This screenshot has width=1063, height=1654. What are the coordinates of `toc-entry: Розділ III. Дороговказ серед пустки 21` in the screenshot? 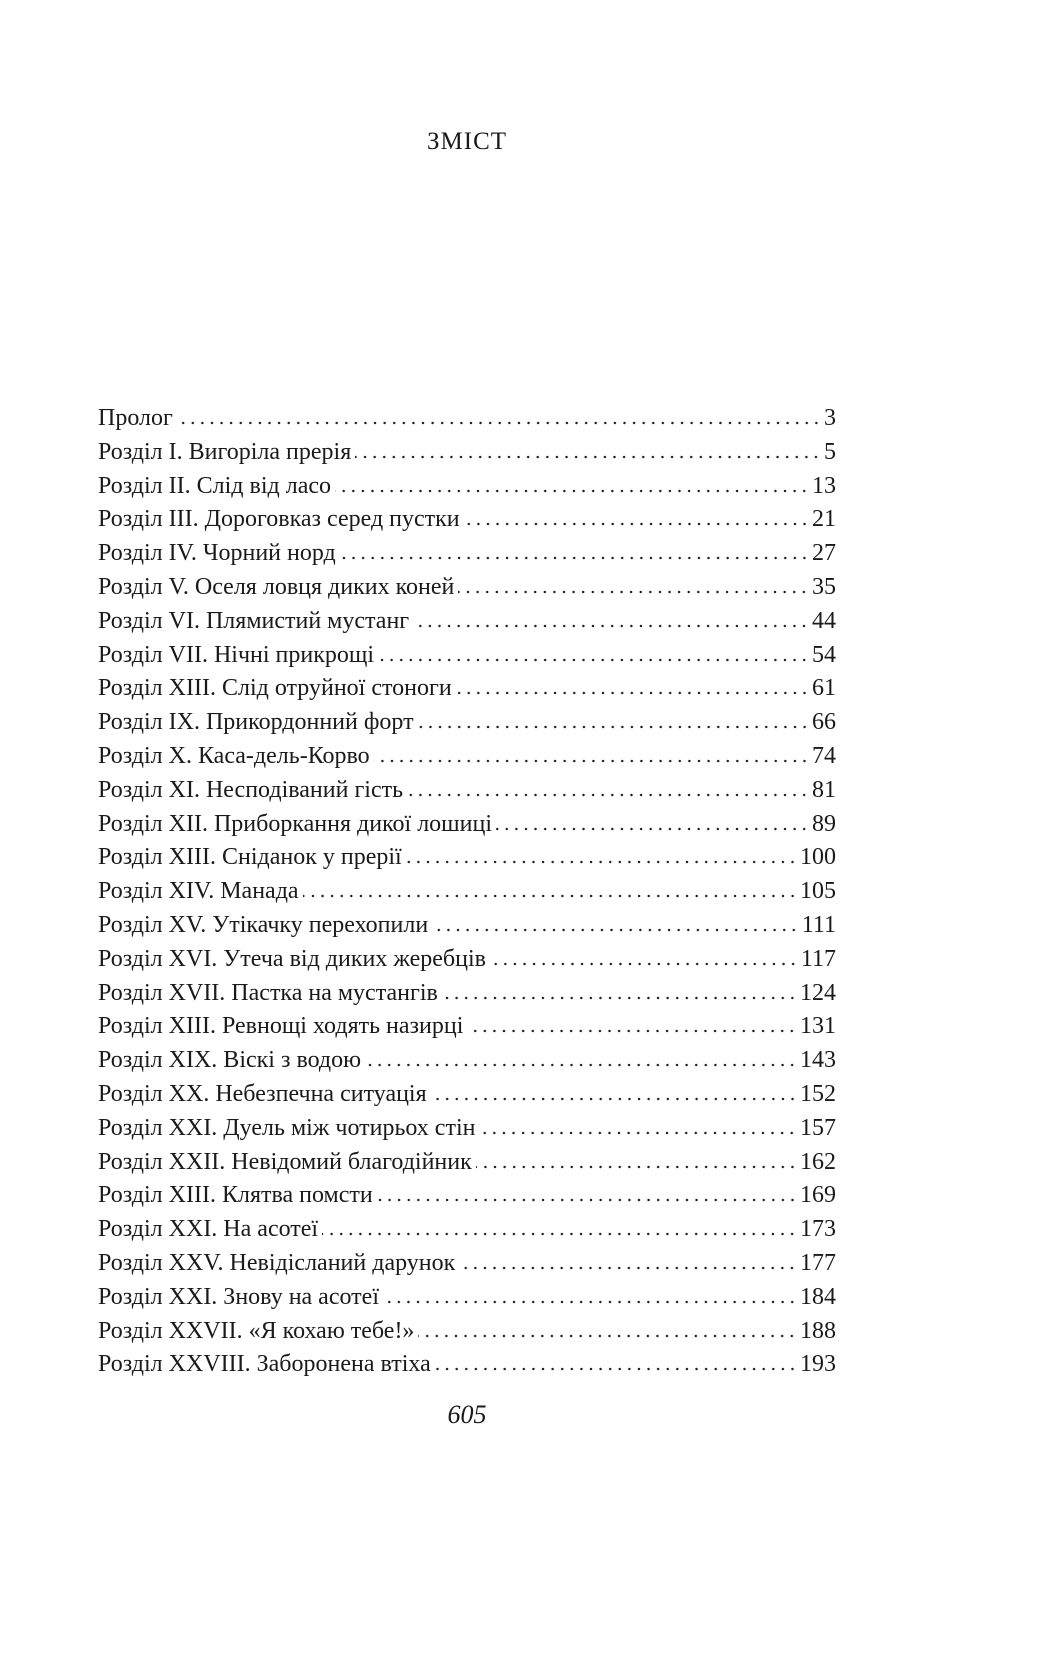 It's located at (467, 520).